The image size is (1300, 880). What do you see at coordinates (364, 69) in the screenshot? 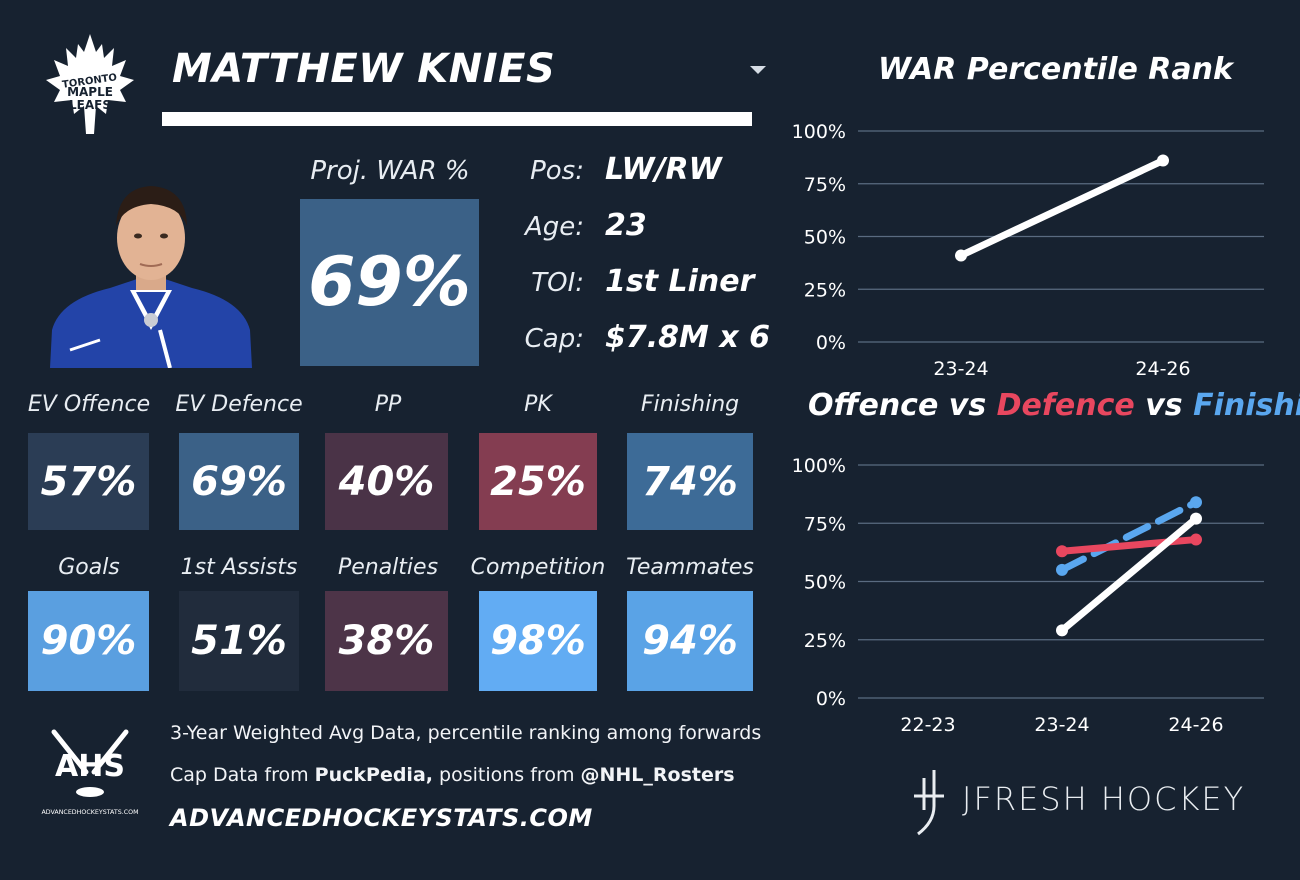
I see `player-name: MATTHEW KNIES` at bounding box center [364, 69].